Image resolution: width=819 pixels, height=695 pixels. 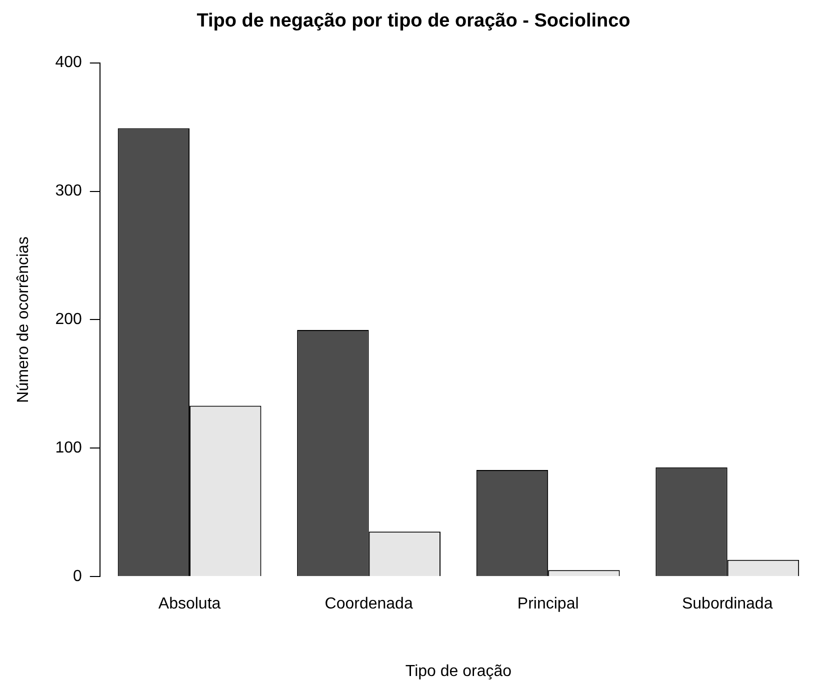 I want to click on y-axis-title: Número de ocorrências, so click(x=23, y=319).